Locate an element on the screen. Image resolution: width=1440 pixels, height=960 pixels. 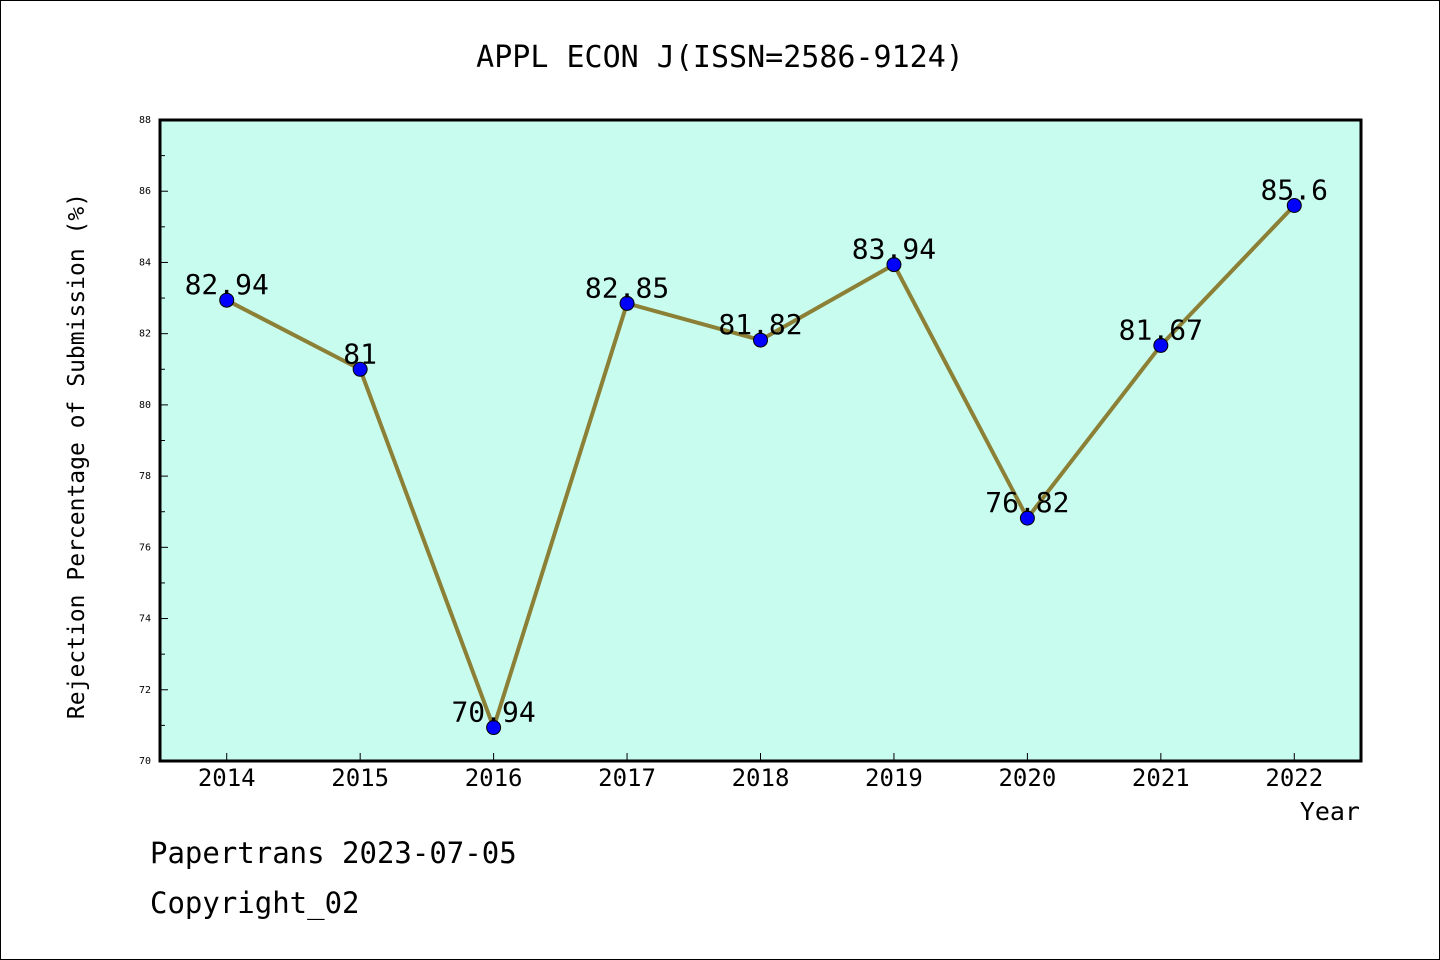
y-tick-label: 80 is located at coordinates (145, 405).